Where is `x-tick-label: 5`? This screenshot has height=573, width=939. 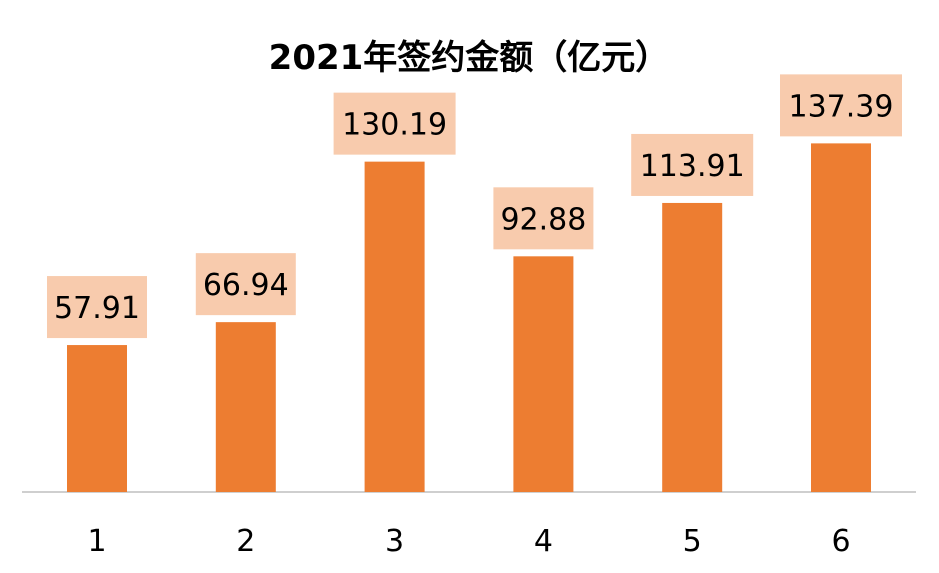 x-tick-label: 5 is located at coordinates (692, 541).